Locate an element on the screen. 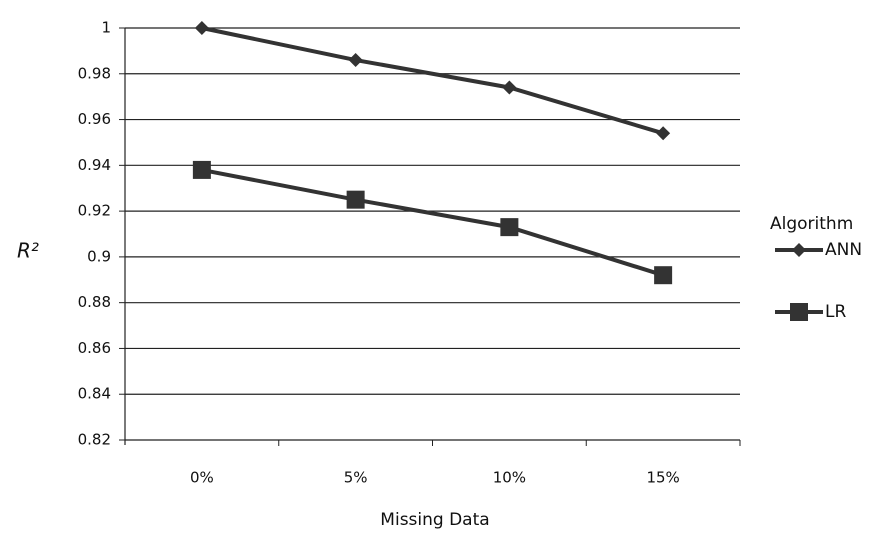  y-tick-label: 0.94 is located at coordinates (94, 165).